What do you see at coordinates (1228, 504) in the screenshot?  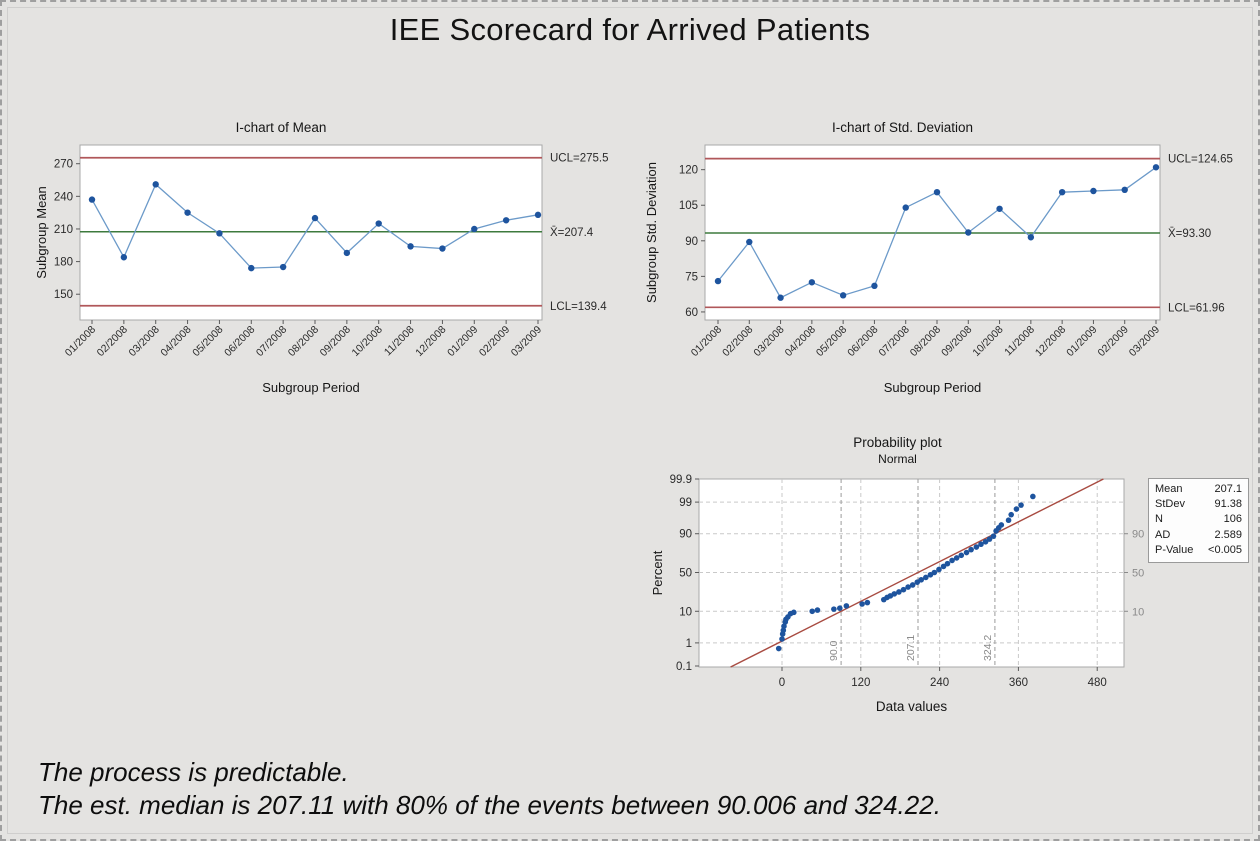 I see `legend-value: 91.38` at bounding box center [1228, 504].